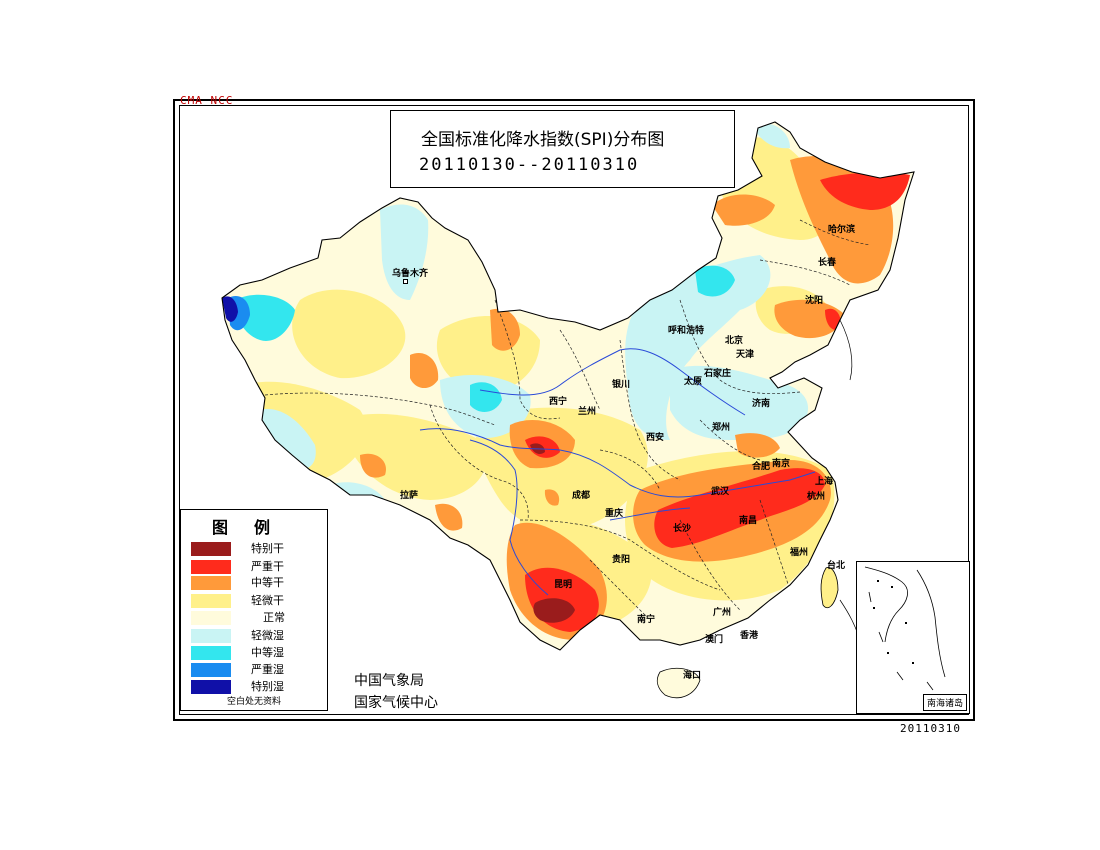 The width and height of the screenshot is (1100, 850). I want to click on legend-label: 轻微湿, so click(267, 635).